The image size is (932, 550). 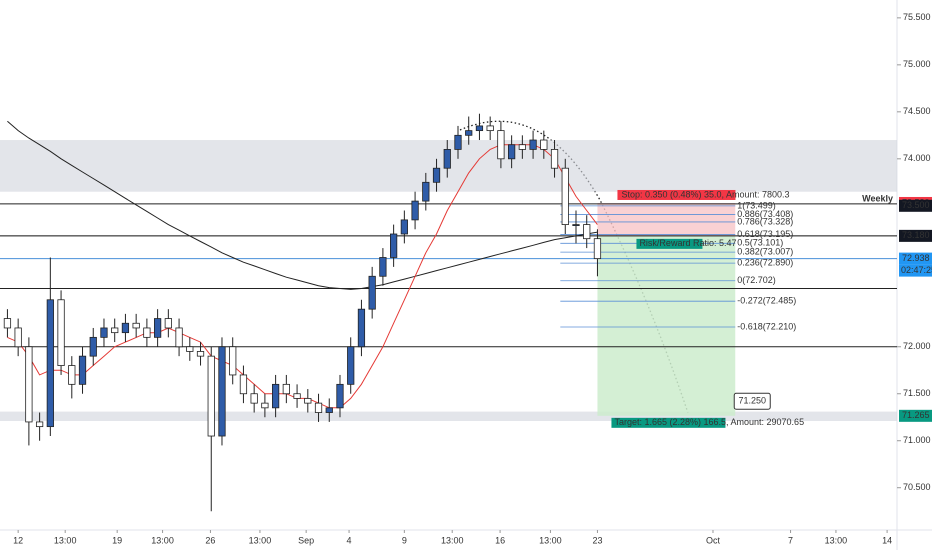 I want to click on level-label: Weekly, so click(x=877, y=198).